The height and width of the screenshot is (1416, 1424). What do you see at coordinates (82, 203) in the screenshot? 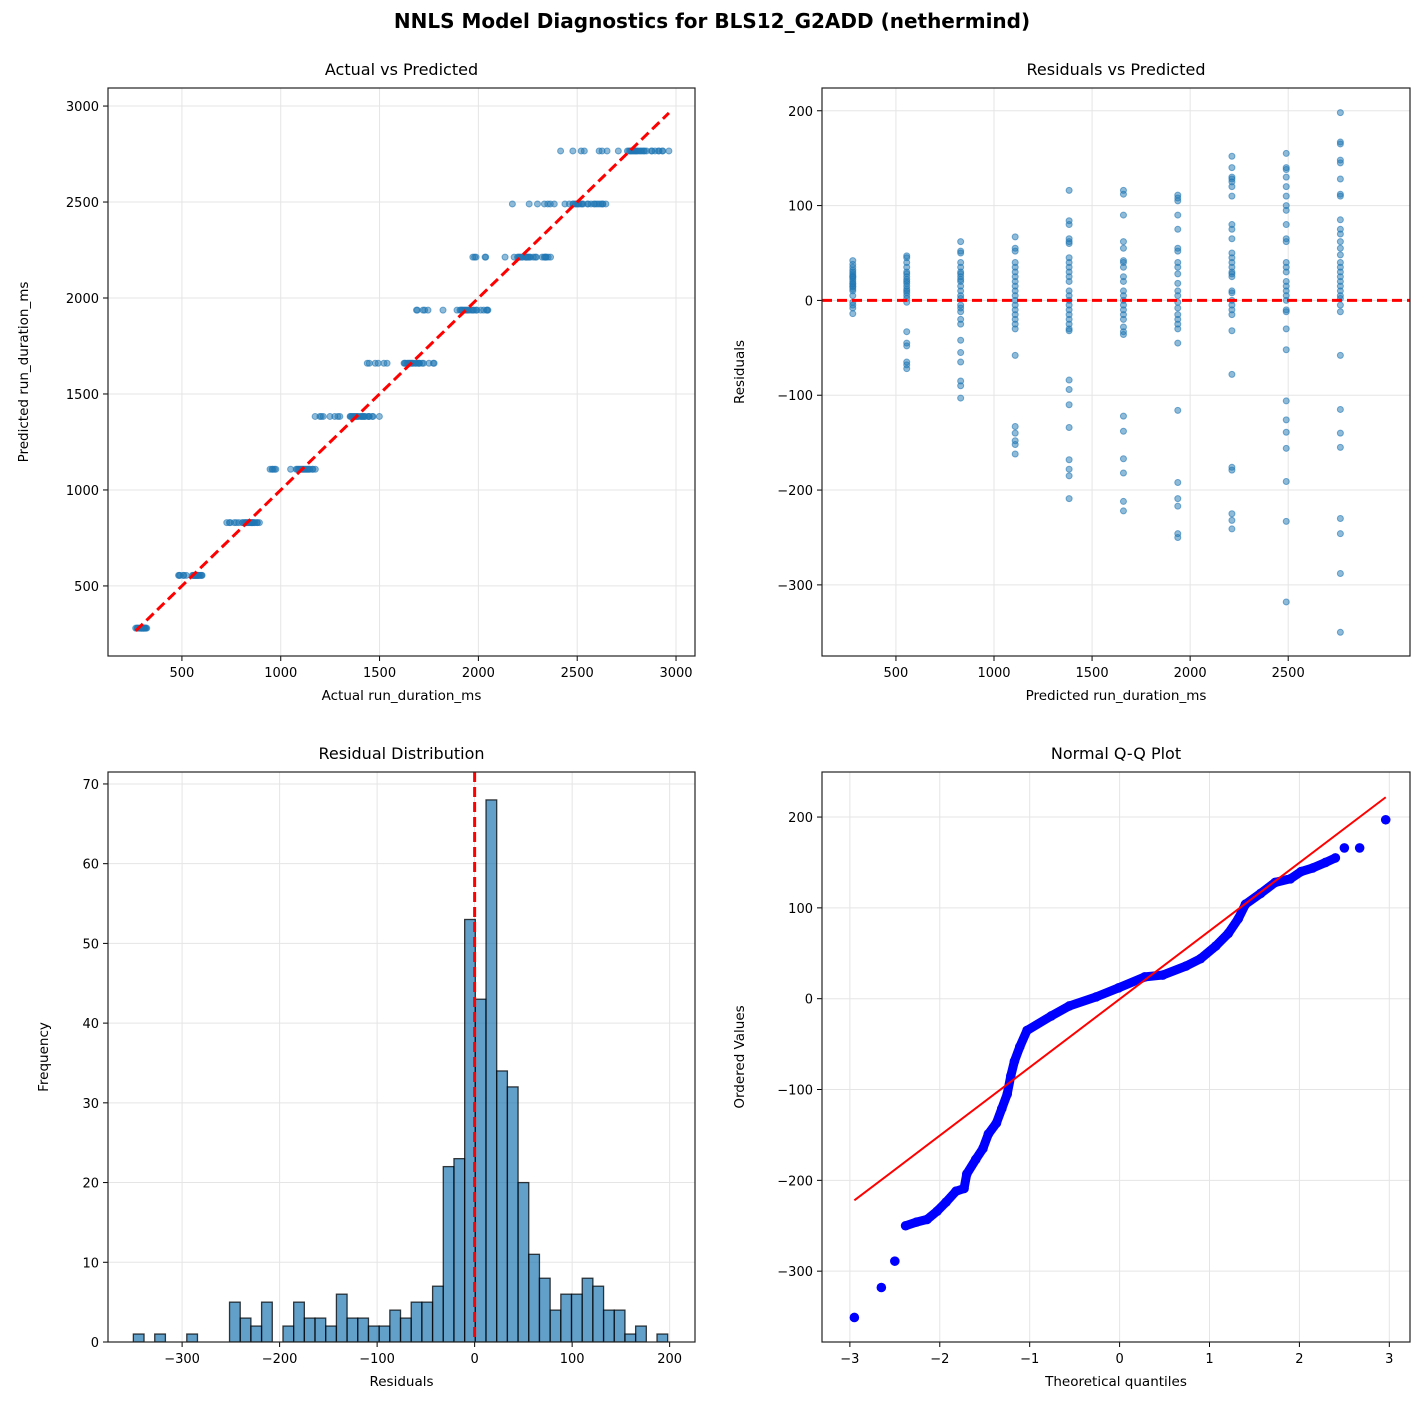
I see `y-tick-label: 2500` at bounding box center [82, 203].